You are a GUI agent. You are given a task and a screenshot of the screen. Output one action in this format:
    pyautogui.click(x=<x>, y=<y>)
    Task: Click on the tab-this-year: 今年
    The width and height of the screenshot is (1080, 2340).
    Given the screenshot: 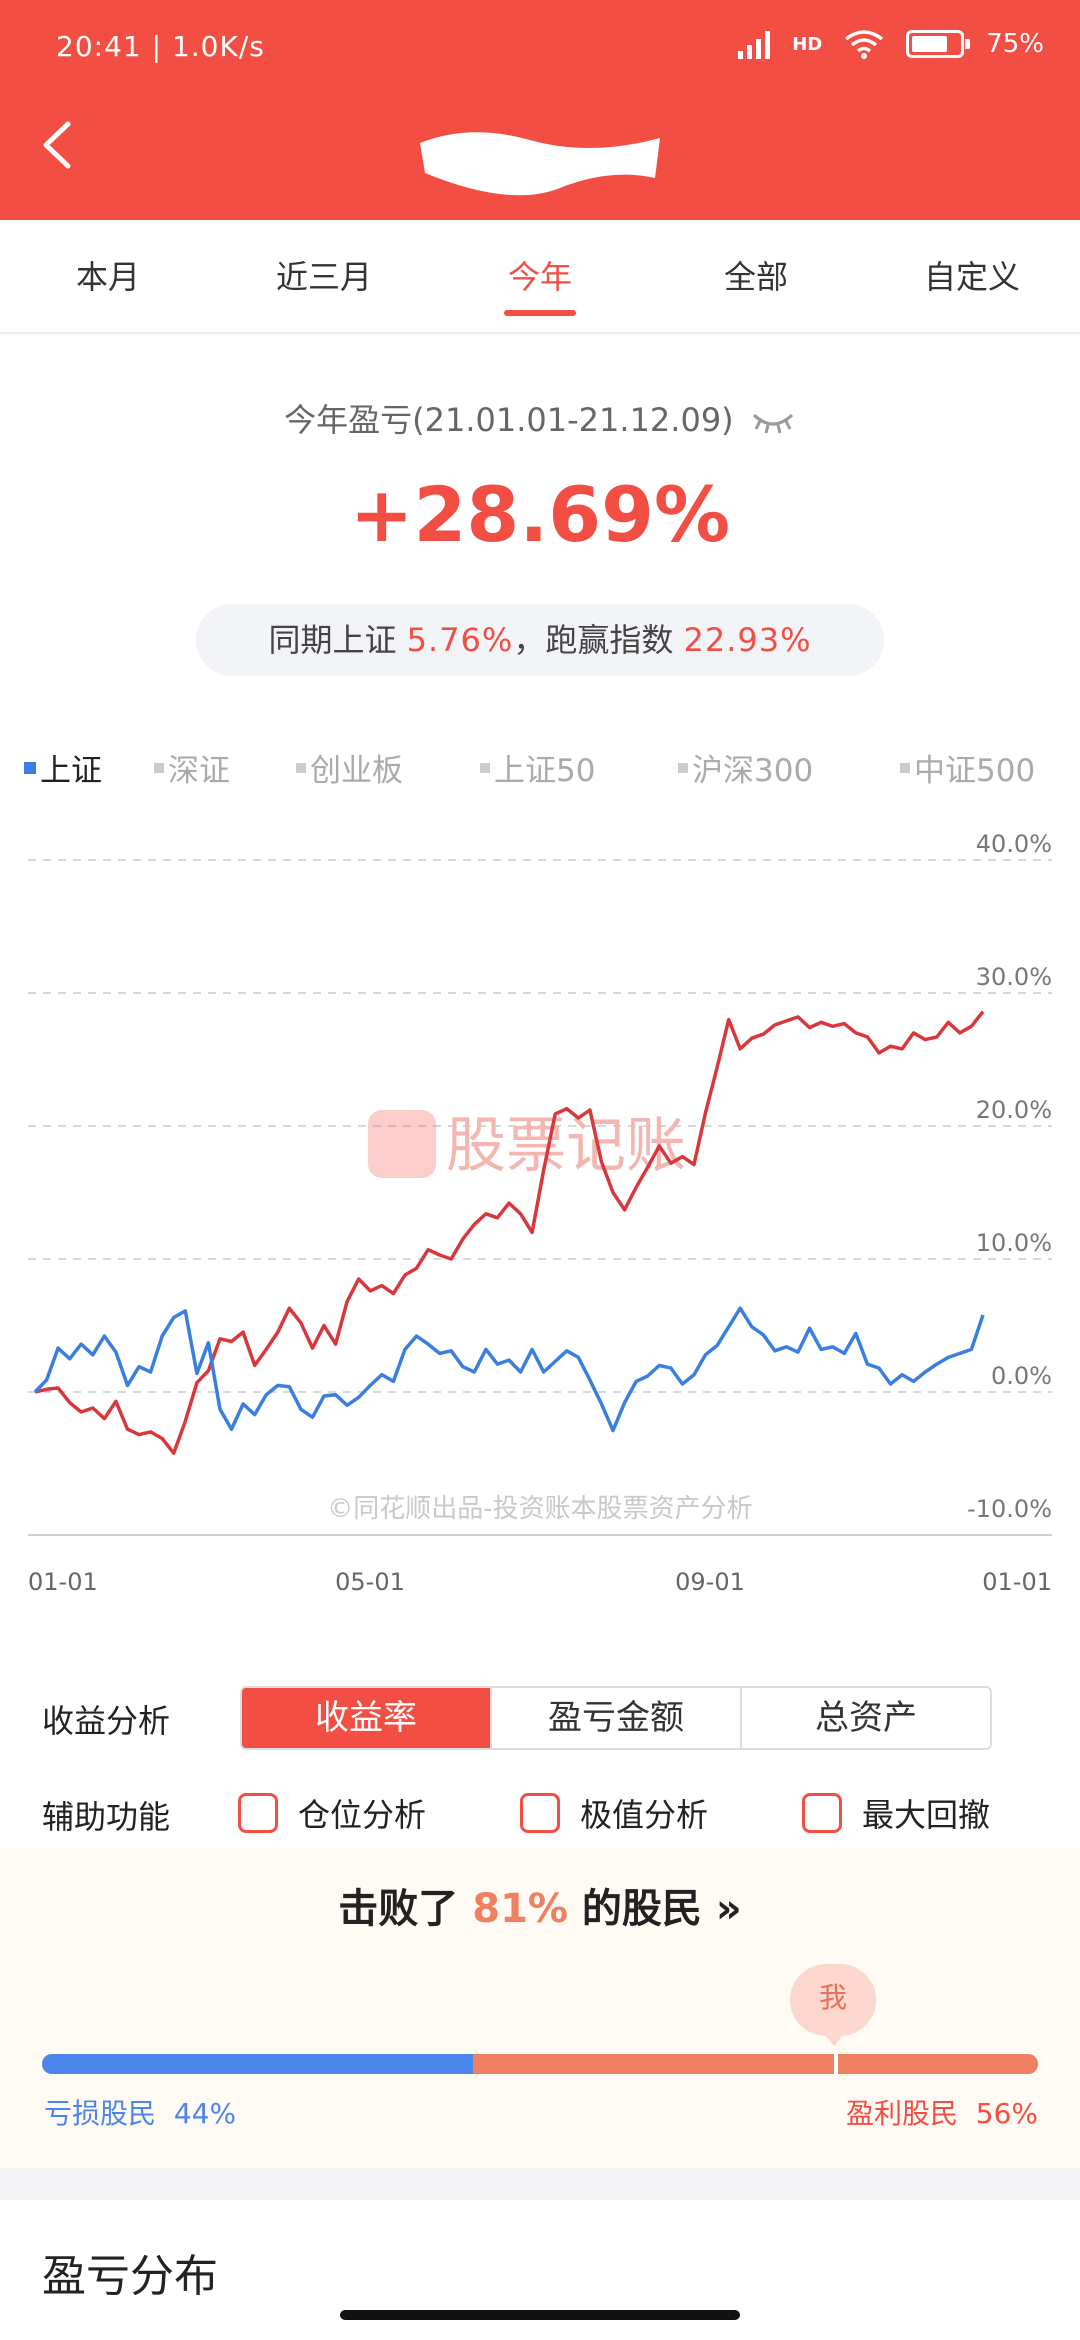 What is the action you would take?
    pyautogui.click(x=539, y=277)
    